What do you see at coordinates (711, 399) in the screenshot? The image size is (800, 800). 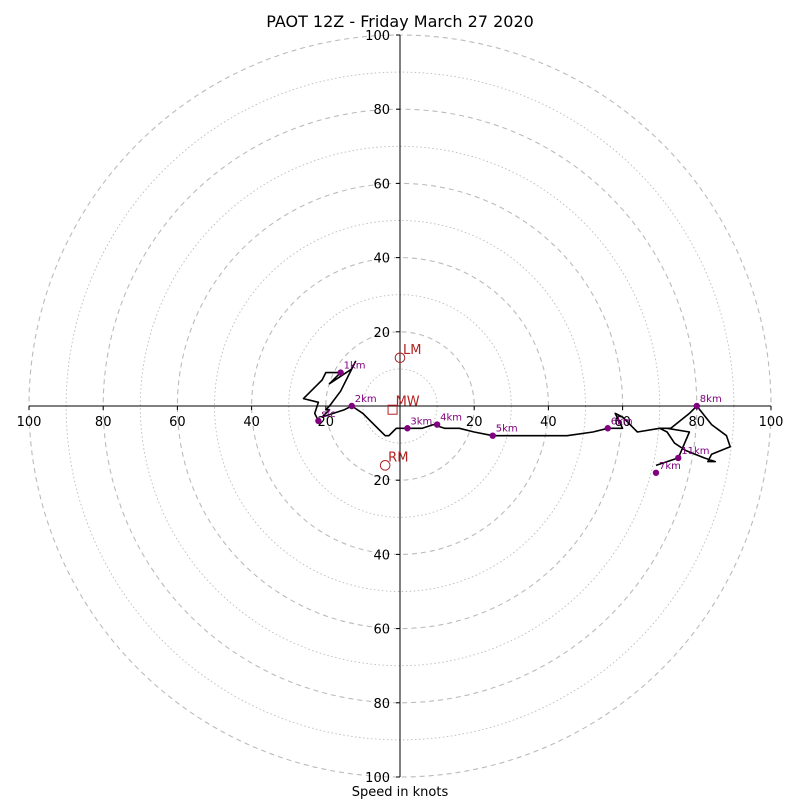 I see `height-marker-label: 8km` at bounding box center [711, 399].